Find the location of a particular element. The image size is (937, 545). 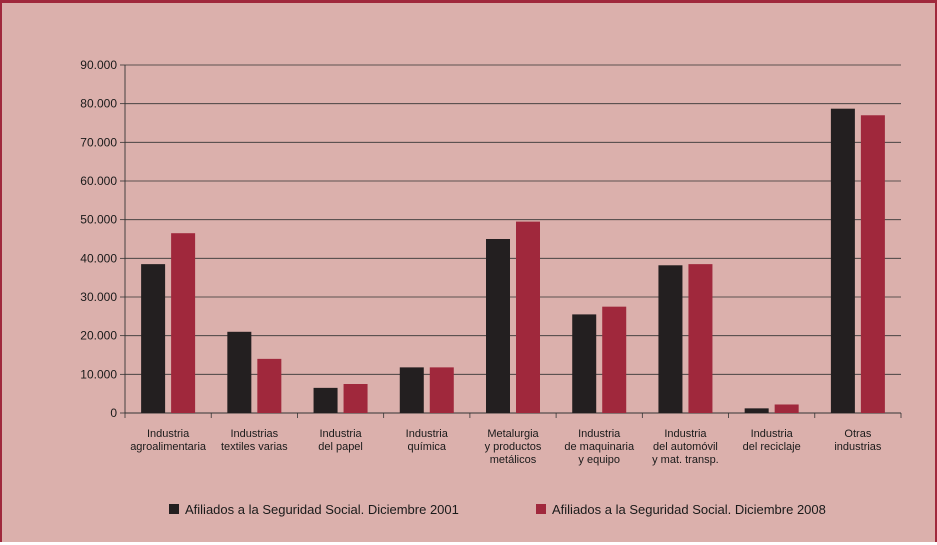

category-label: Industria química is located at coordinates (427, 440).